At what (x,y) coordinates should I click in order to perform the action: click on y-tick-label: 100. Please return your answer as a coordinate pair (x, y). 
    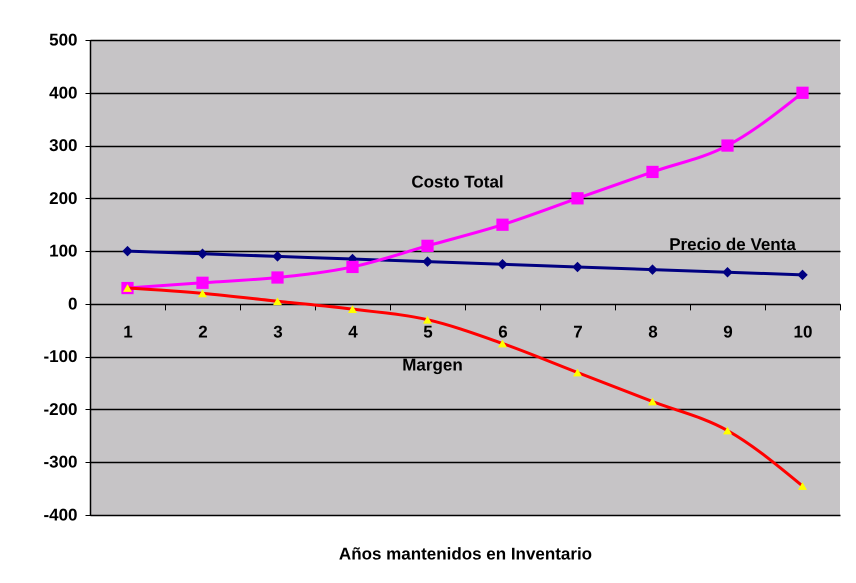
    Looking at the image, I should click on (63, 251).